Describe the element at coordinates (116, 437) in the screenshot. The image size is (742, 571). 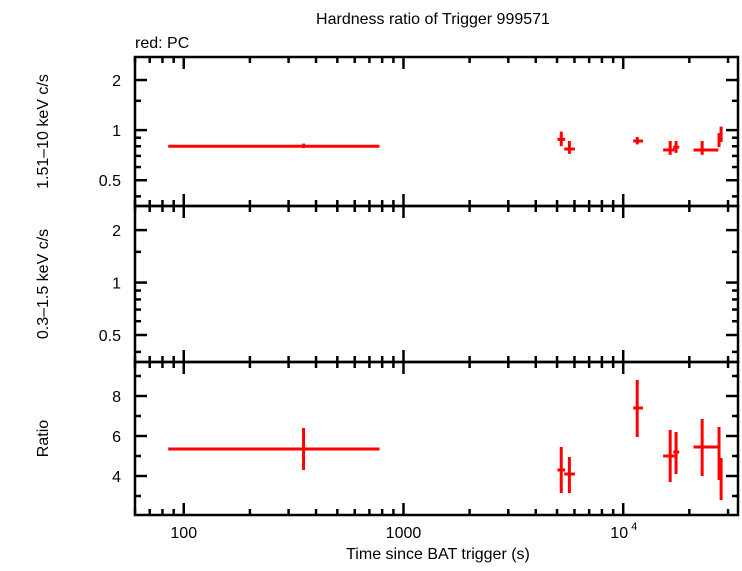
I see `y-tick-label: 6` at that location.